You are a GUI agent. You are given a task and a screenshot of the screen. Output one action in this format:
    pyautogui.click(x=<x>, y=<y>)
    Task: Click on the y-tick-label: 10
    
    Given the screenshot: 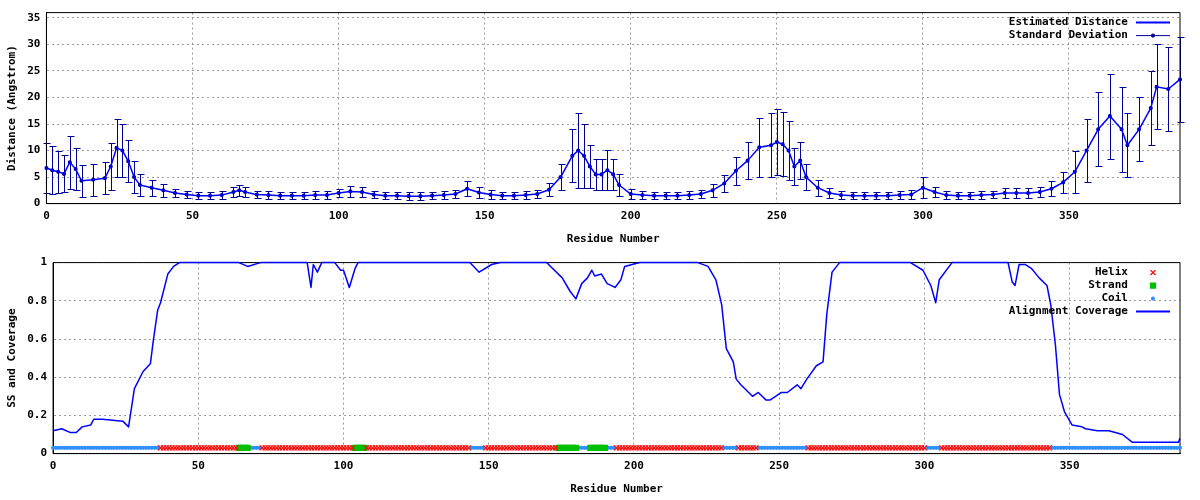 What is the action you would take?
    pyautogui.click(x=34, y=150)
    